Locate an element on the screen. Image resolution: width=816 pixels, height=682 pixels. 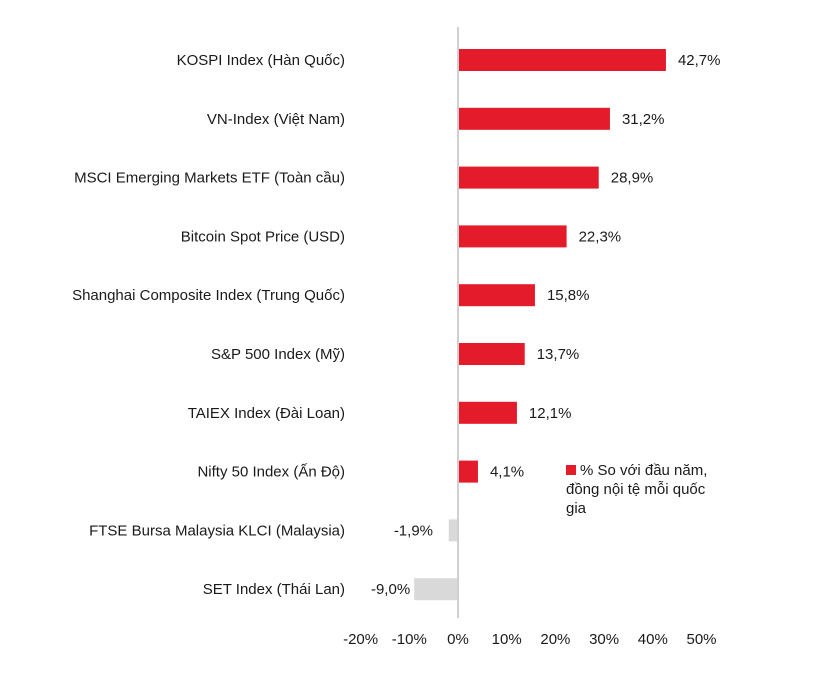
x-tick-label: 50% is located at coordinates (701, 639).